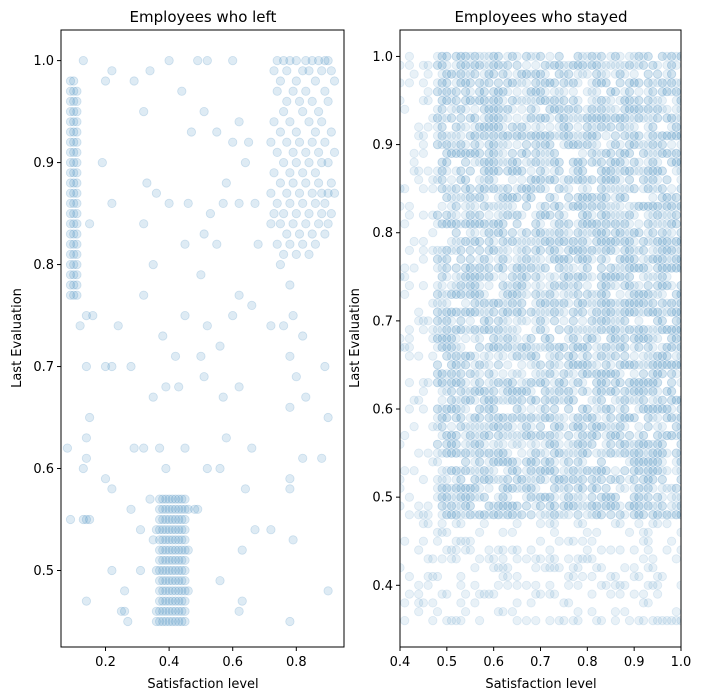  What do you see at coordinates (355, 338) in the screenshot?
I see `right-y-axis-label: Last Evaluation` at bounding box center [355, 338].